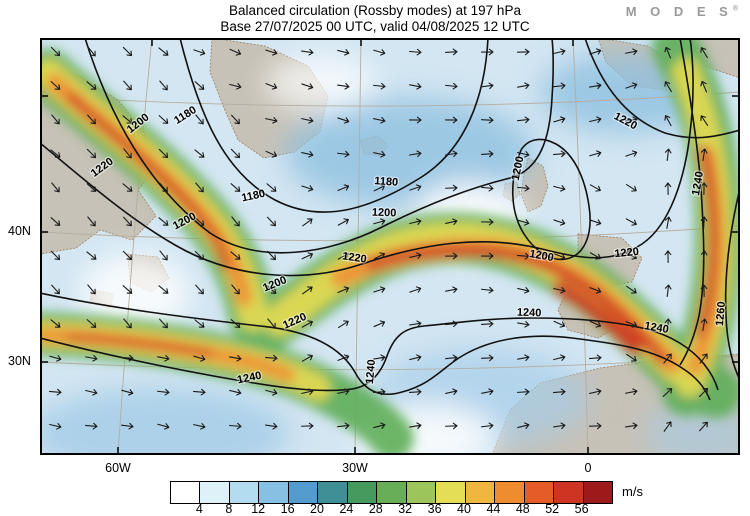  Describe the element at coordinates (551, 199) in the screenshot. I see `contour-1200-low` at that location.